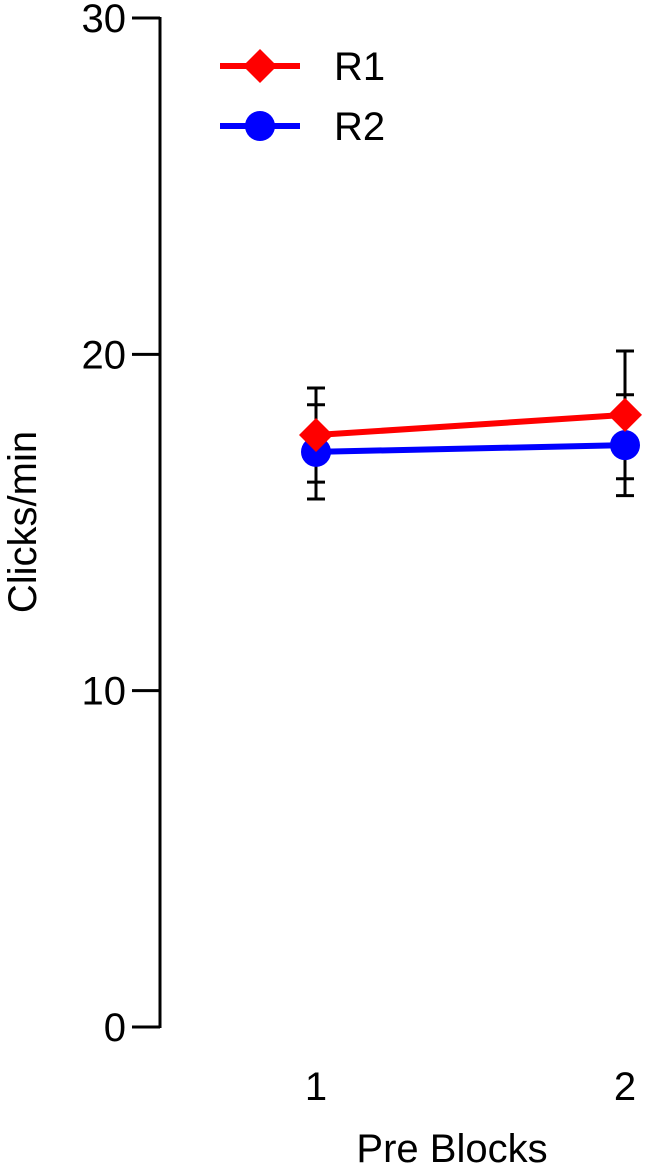  What do you see at coordinates (359, 127) in the screenshot?
I see `legend-label: R2` at bounding box center [359, 127].